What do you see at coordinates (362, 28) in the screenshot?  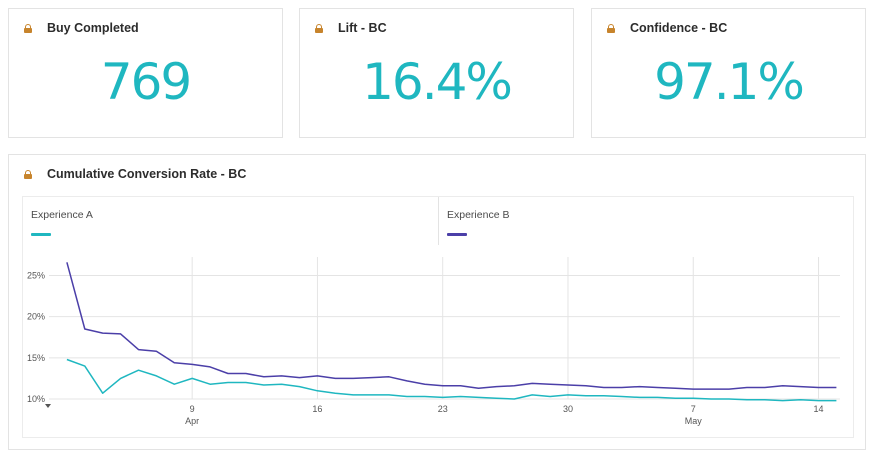 I see `kpi-card-title: Lift - BC` at bounding box center [362, 28].